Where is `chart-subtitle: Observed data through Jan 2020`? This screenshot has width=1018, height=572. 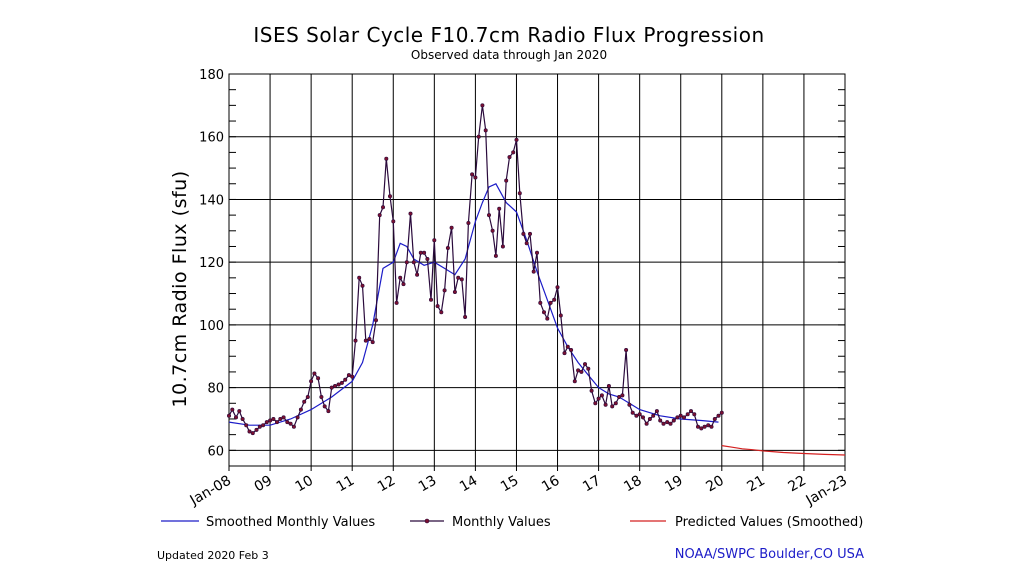 chart-subtitle: Observed data through Jan 2020 is located at coordinates (509, 55).